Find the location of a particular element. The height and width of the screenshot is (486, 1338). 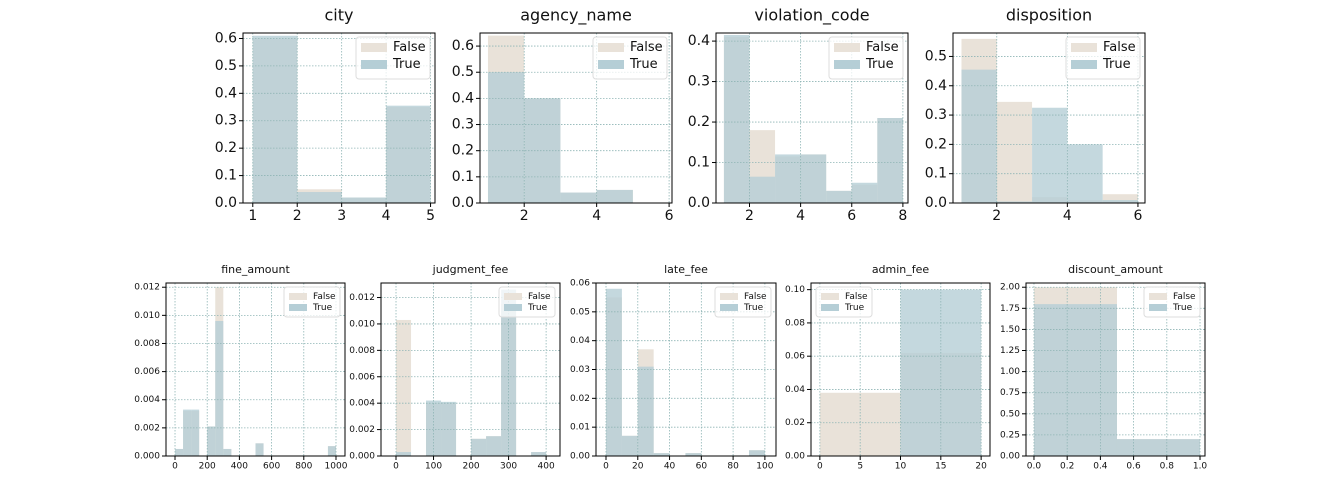

y-tick-label: 0.04 is located at coordinates (580, 341).